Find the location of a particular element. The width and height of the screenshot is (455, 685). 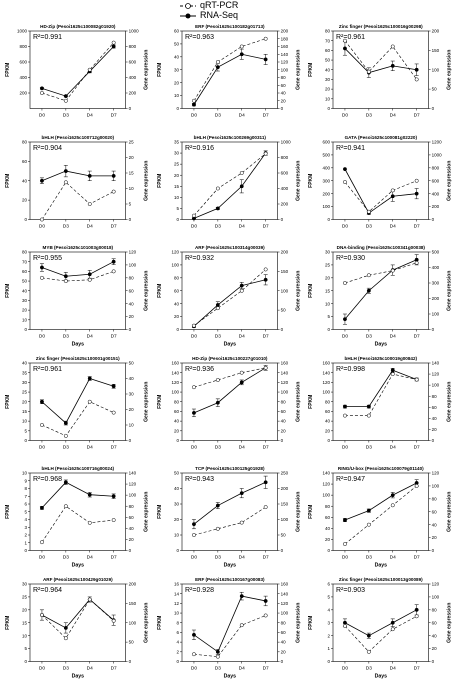

r2-annotation: R²=0.930 is located at coordinates (350, 258).